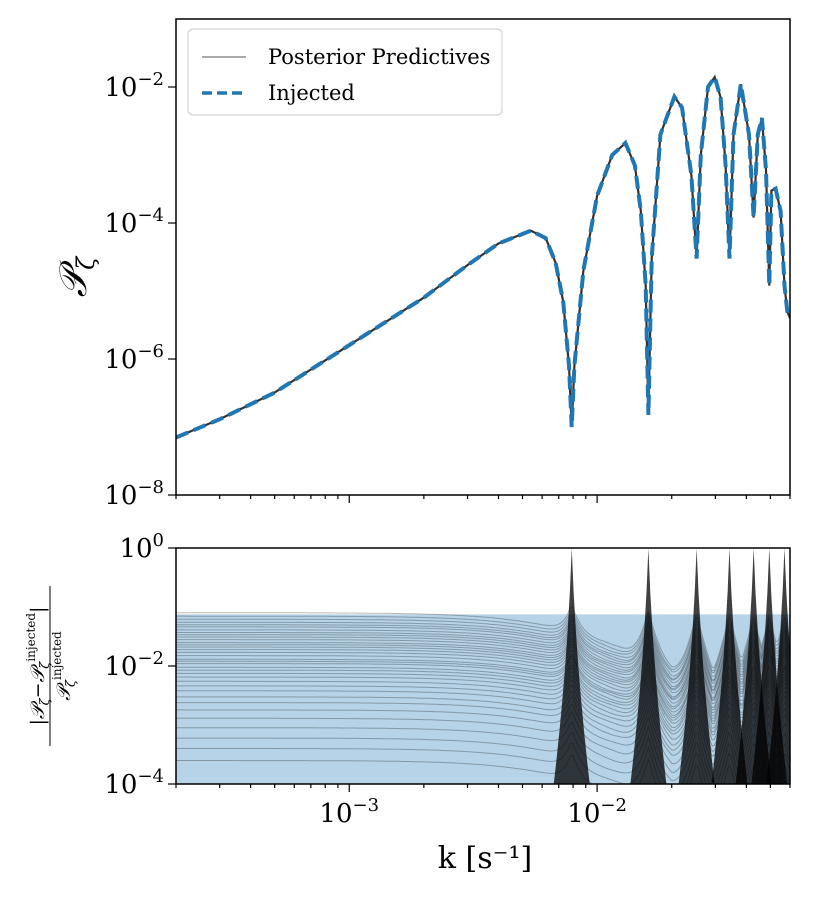 This screenshot has height=900, width=814. Describe the element at coordinates (485, 858) in the screenshot. I see `bottom-x-axis-label: k [s⁻¹]` at that location.